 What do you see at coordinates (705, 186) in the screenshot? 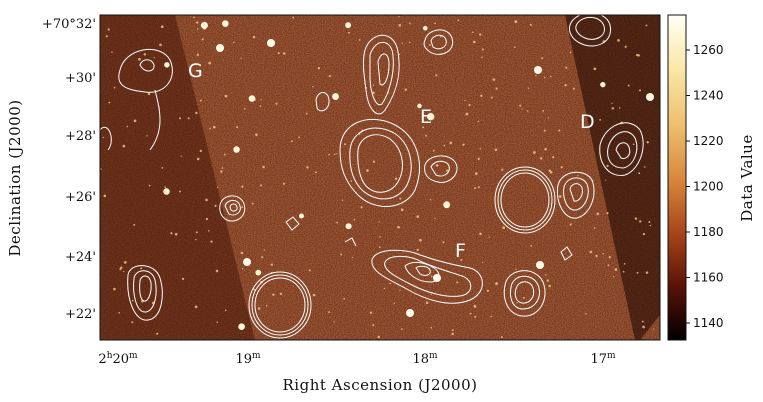
I see `colorbar-ticks: 1260 1240 1220 1200 1180 1160 1140` at bounding box center [705, 186].